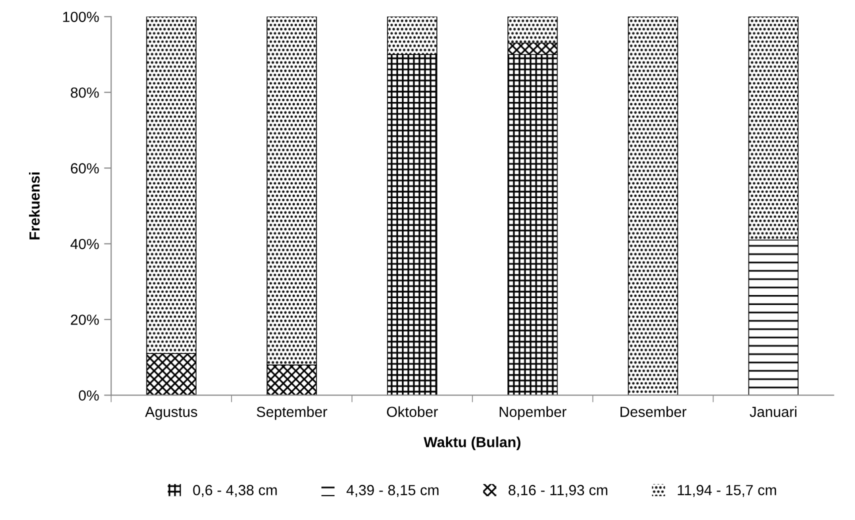 The height and width of the screenshot is (520, 855). I want to click on y-tick-label: 100%, so click(81, 17).